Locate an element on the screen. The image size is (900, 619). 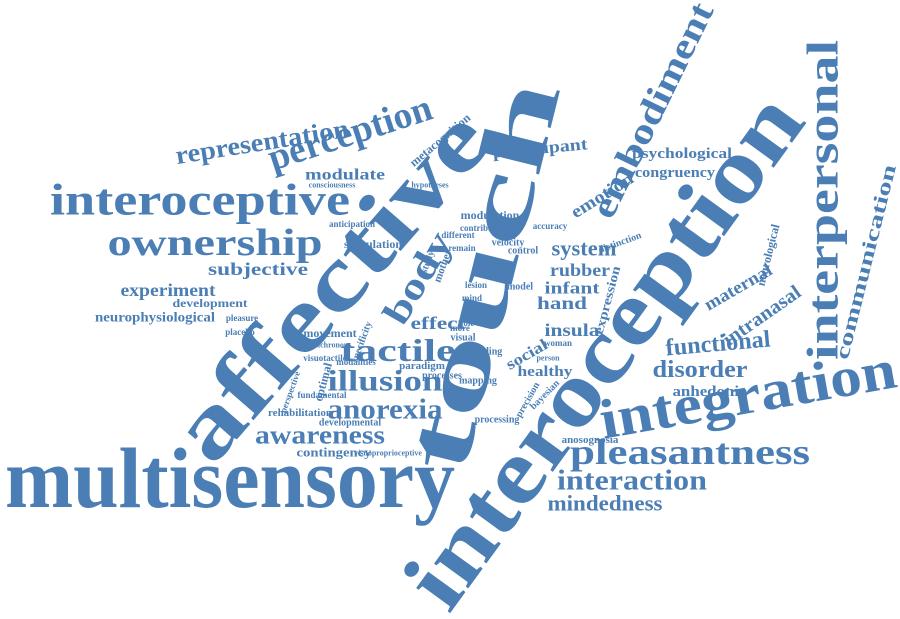
word: visuoproprioceptive is located at coordinates (388, 453).